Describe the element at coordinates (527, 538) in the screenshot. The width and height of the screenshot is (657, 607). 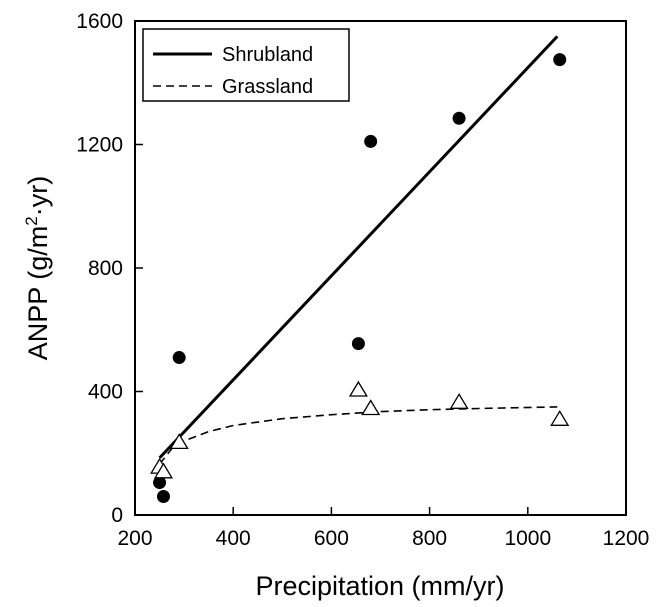
I see `x-tick-label-4: 1000` at that location.